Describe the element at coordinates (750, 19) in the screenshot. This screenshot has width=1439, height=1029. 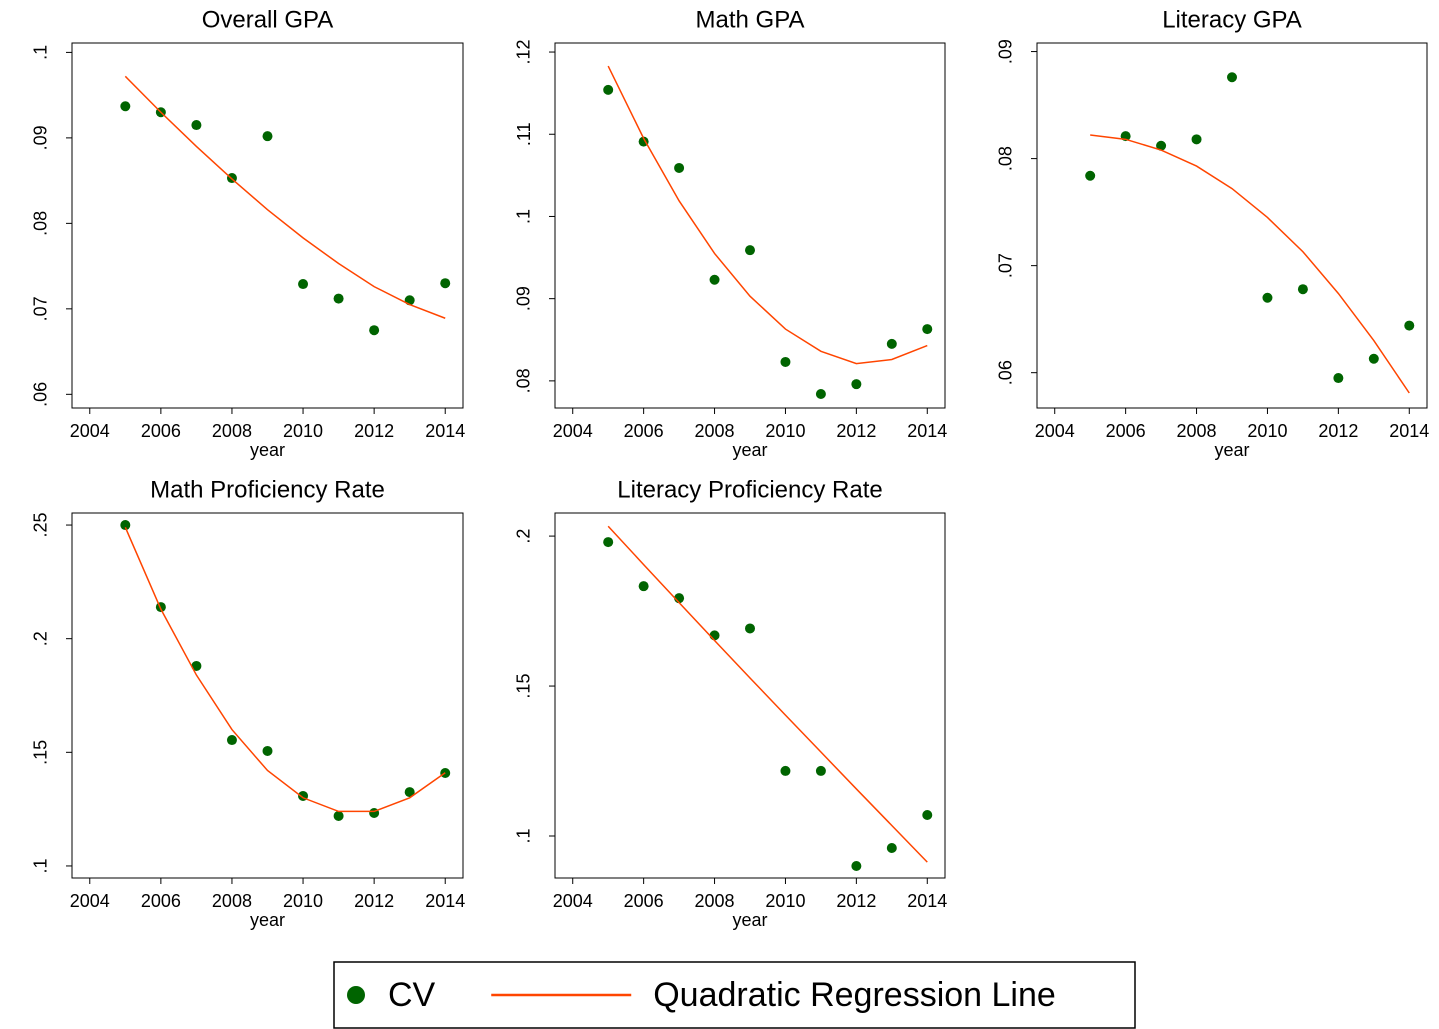
I see `chart-title: Math GPA` at that location.